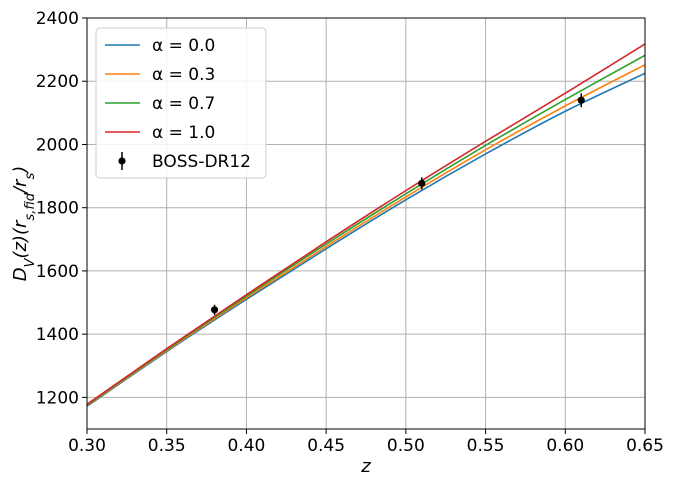 This screenshot has width=681, height=478. Describe the element at coordinates (57, 19) in the screenshot. I see `y-tick-label: 2400` at that location.